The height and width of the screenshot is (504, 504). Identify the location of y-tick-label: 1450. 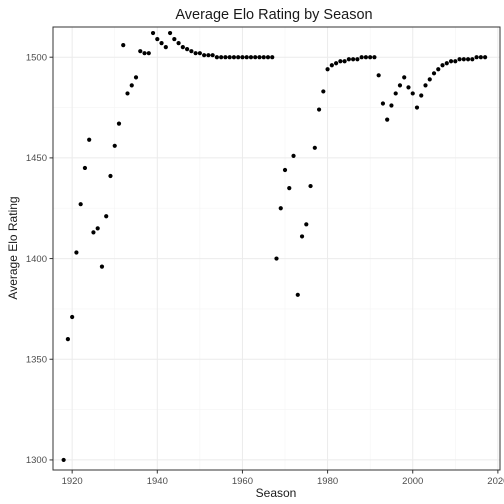
(36, 158).